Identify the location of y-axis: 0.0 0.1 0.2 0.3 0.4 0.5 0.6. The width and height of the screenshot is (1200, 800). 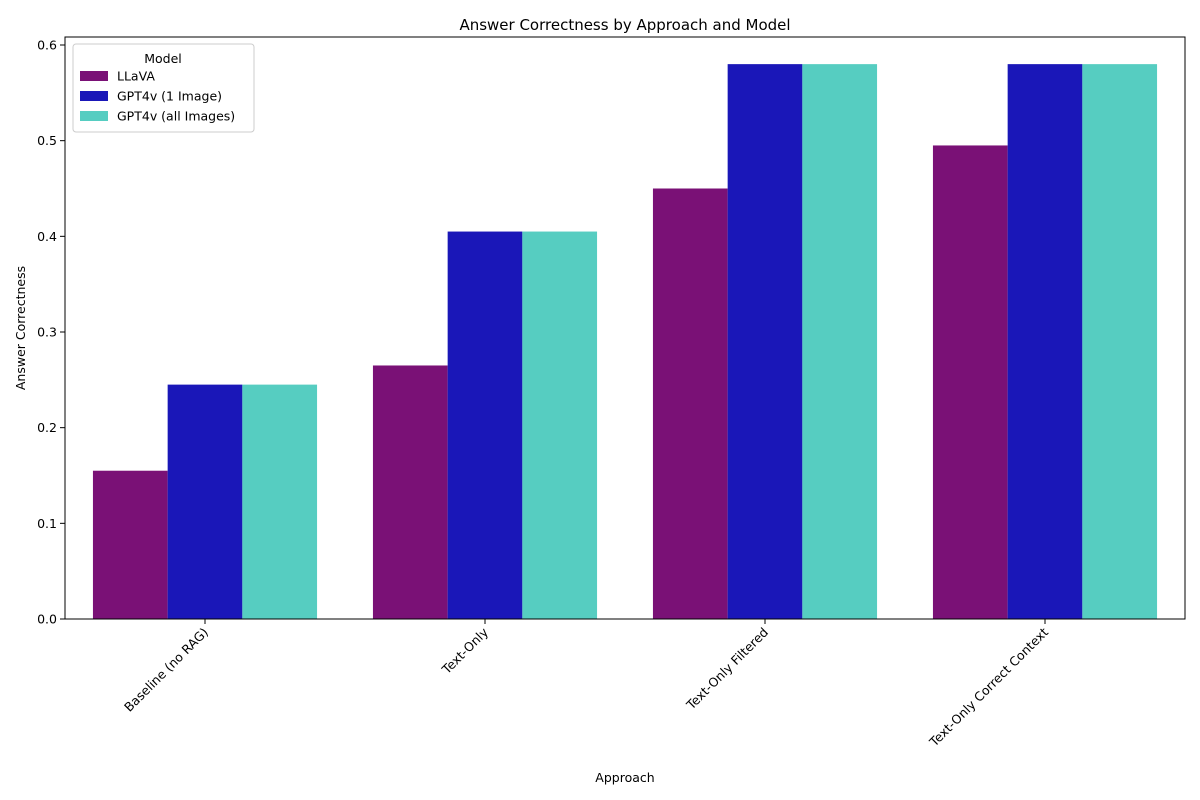
(51, 332).